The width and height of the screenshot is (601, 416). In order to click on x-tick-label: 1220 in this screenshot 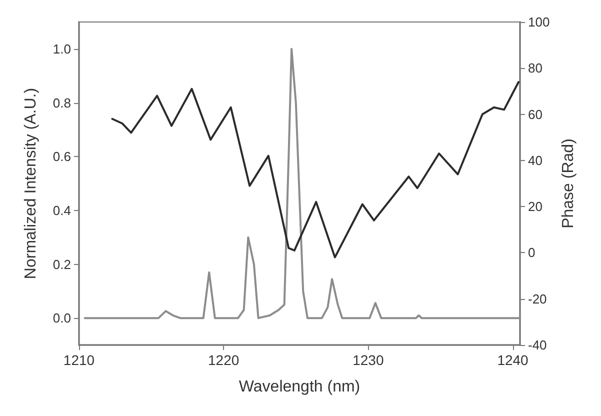, I will do `click(224, 360)`.